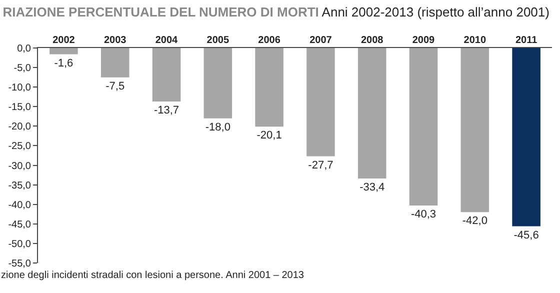 The height and width of the screenshot is (293, 560). I want to click on data-label: -40,3, so click(423, 214).